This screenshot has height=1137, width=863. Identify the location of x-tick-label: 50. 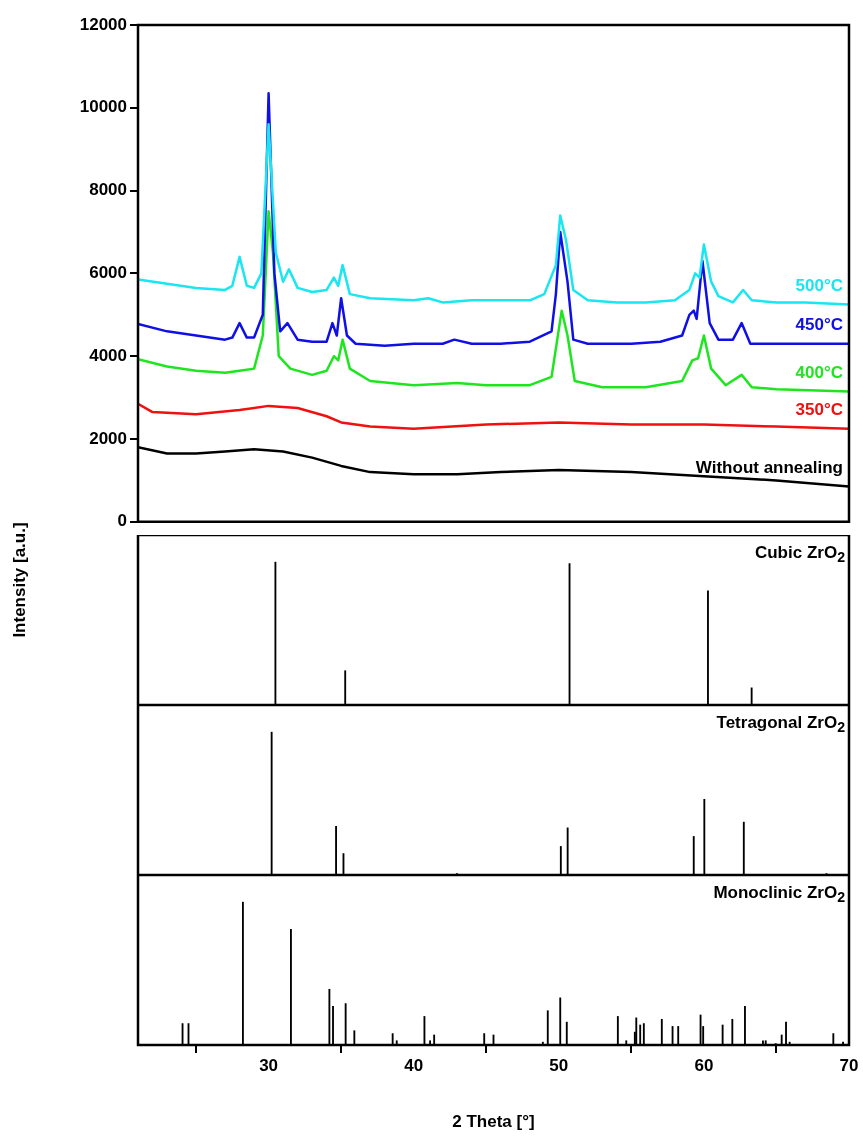
(559, 1065).